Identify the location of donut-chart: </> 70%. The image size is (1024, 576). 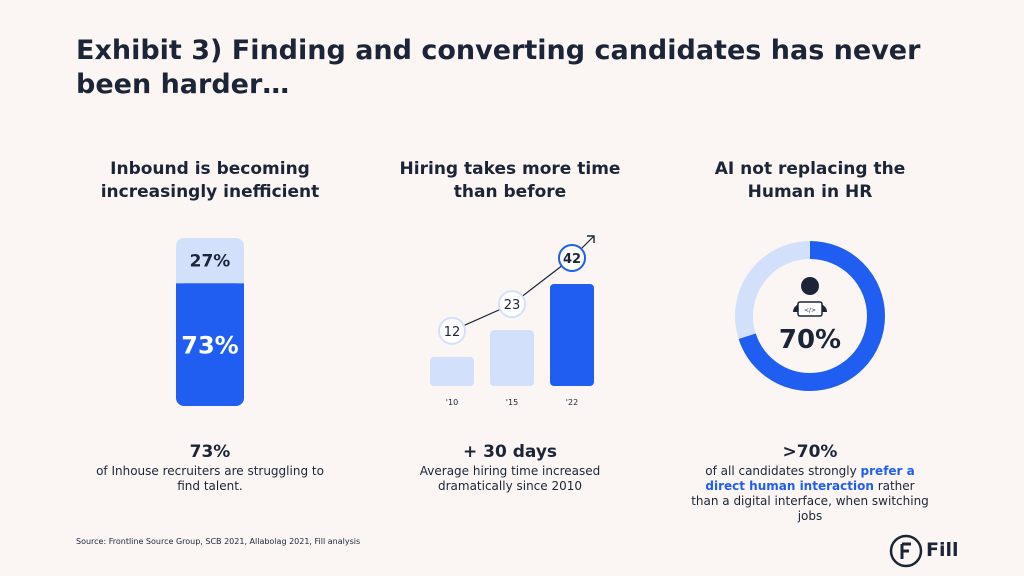
(810, 316).